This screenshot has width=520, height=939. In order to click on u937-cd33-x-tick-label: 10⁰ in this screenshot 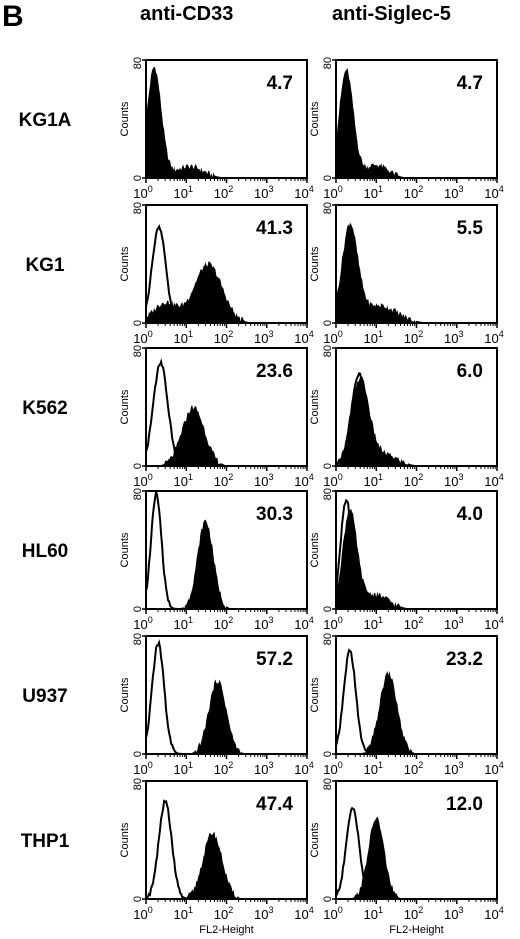, I will do `click(142, 768)`.